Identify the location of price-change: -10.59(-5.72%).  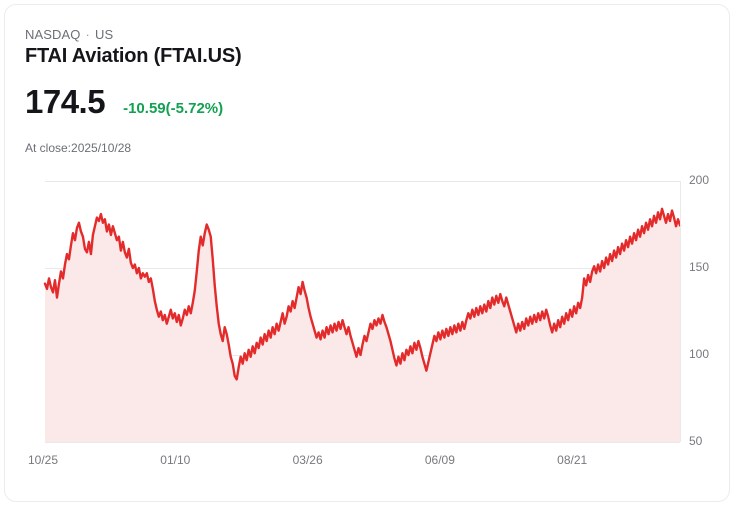
(173, 108).